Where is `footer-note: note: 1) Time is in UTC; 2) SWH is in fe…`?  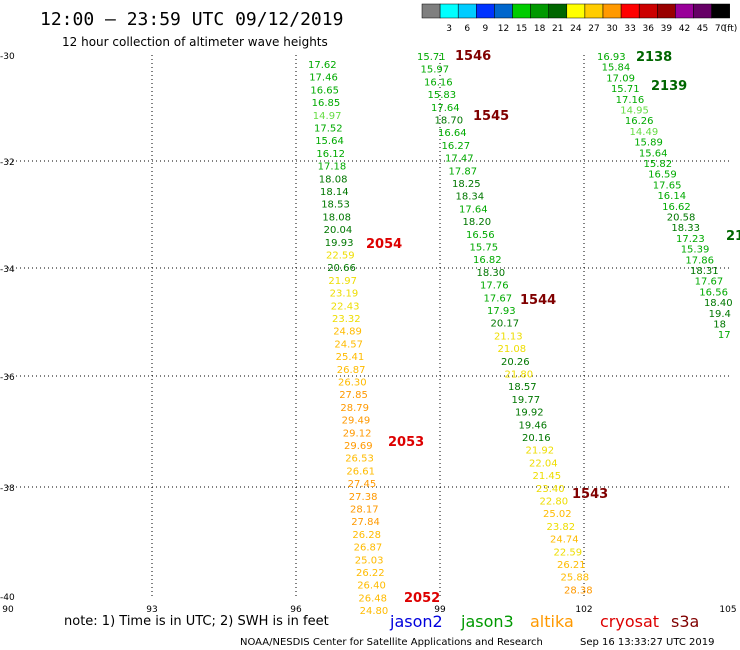
footer-note: note: 1) Time is in UTC; 2) SWH is in fe… is located at coordinates (196, 621).